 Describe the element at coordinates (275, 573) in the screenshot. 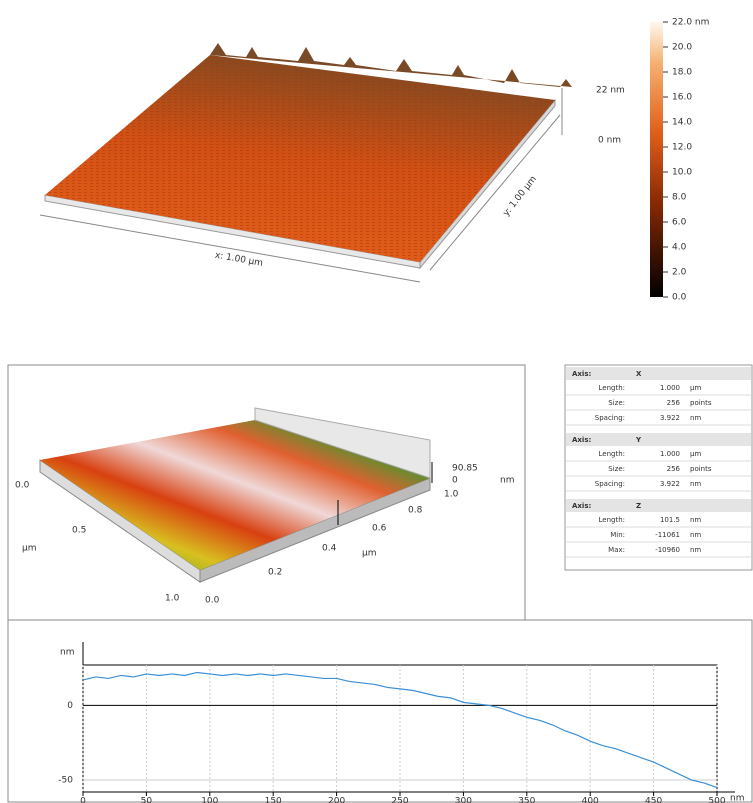

I see `axis-label: 0.2` at that location.